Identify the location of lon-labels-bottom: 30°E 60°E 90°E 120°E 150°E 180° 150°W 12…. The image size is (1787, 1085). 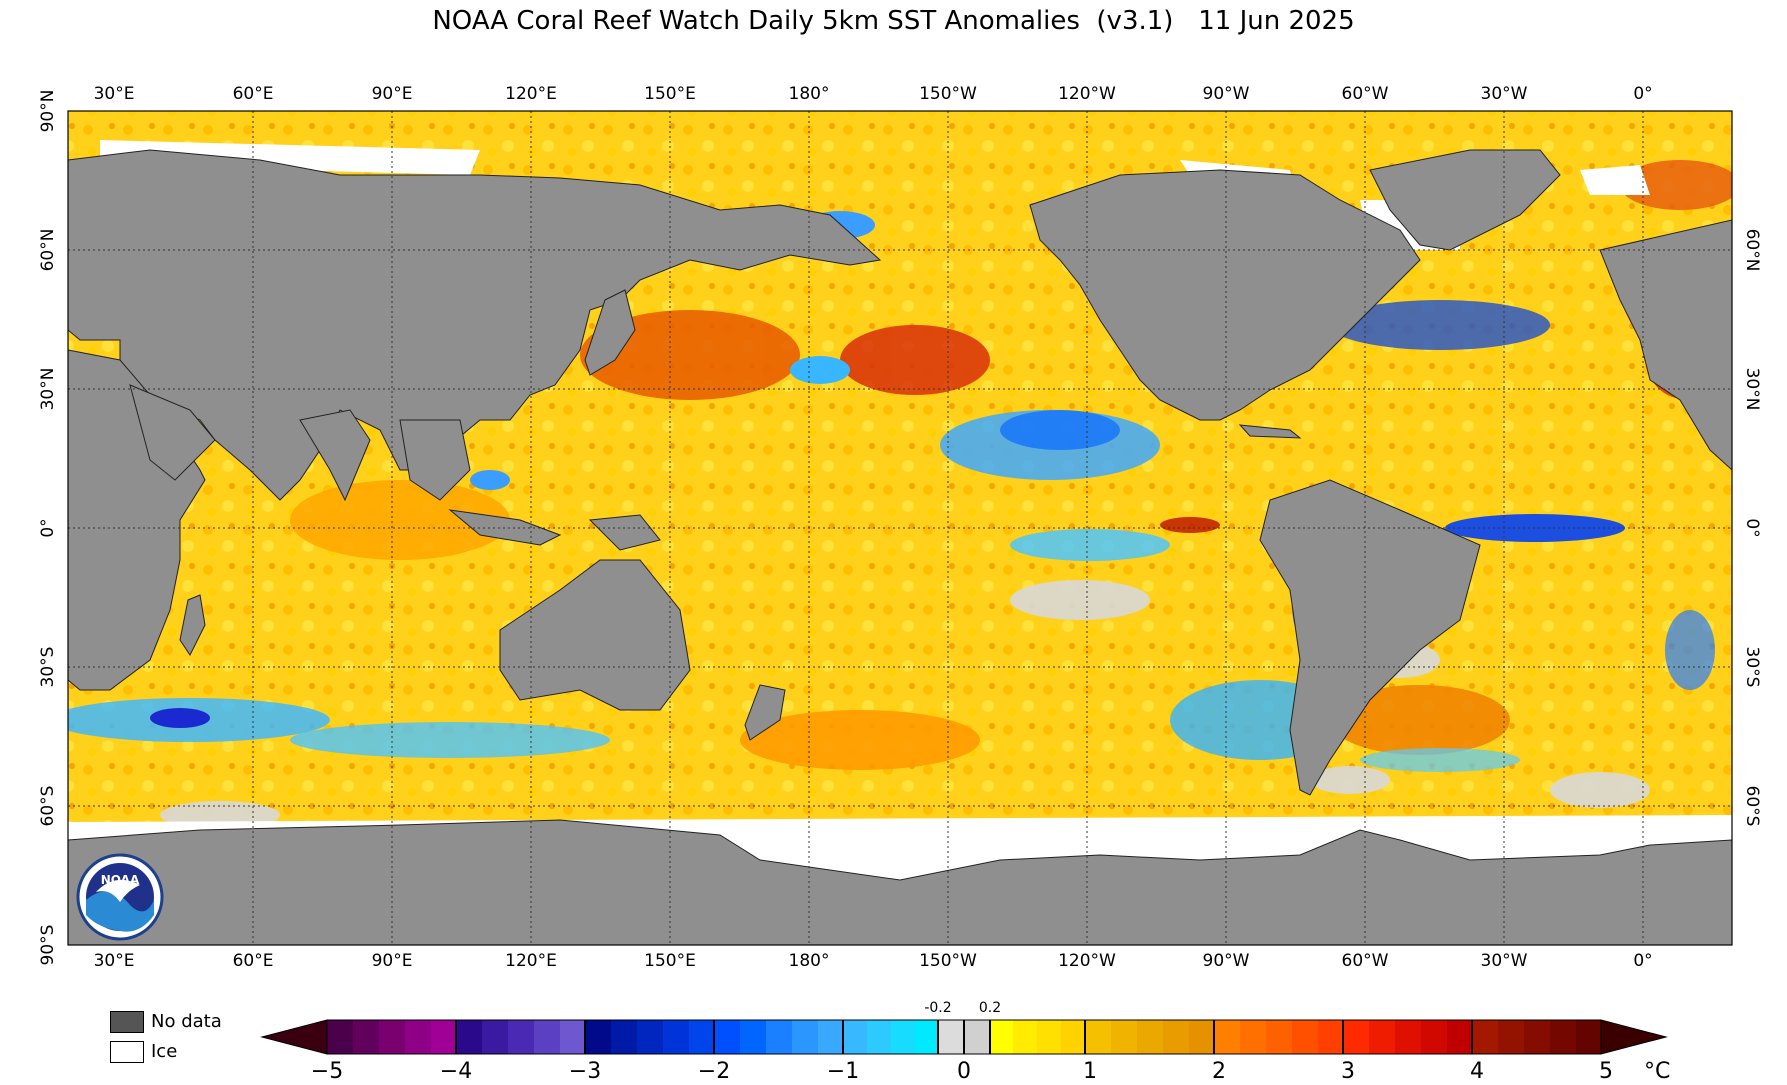
(873, 961).